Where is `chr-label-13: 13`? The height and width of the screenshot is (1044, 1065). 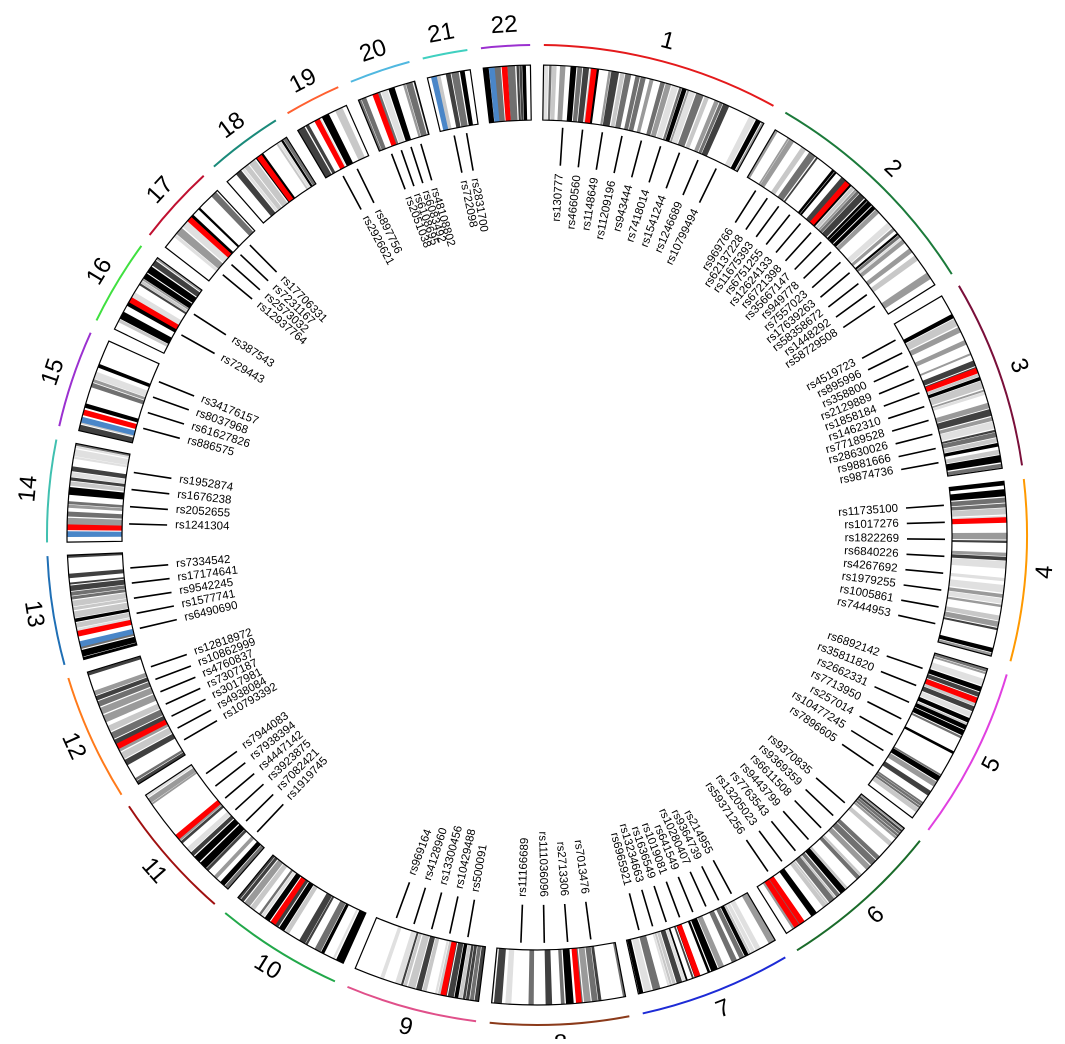
chr-label-13: 13 is located at coordinates (34, 614).